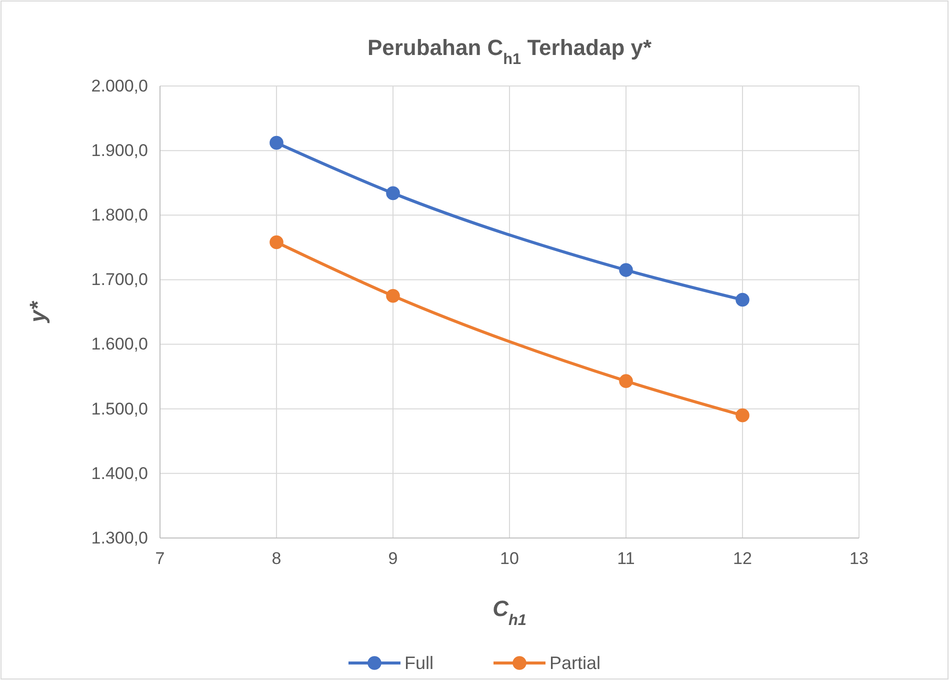 The image size is (949, 680). What do you see at coordinates (575, 663) in the screenshot?
I see `legend-label: Partial` at bounding box center [575, 663].